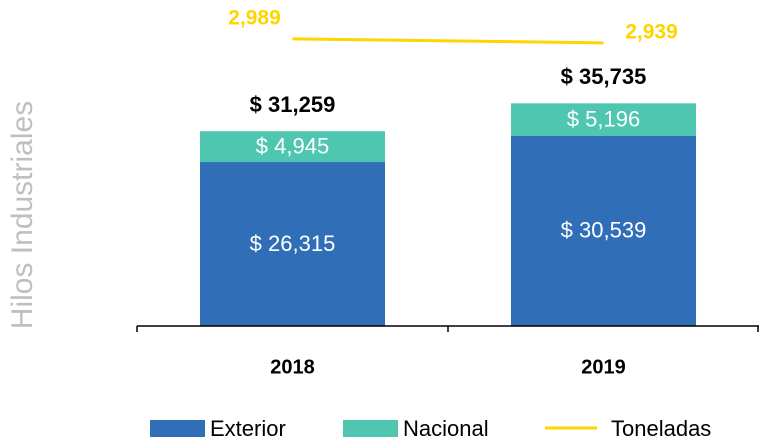 Image resolution: width=759 pixels, height=443 pixels. Describe the element at coordinates (651, 31) in the screenshot. I see `line-value-label: 2,939` at that location.